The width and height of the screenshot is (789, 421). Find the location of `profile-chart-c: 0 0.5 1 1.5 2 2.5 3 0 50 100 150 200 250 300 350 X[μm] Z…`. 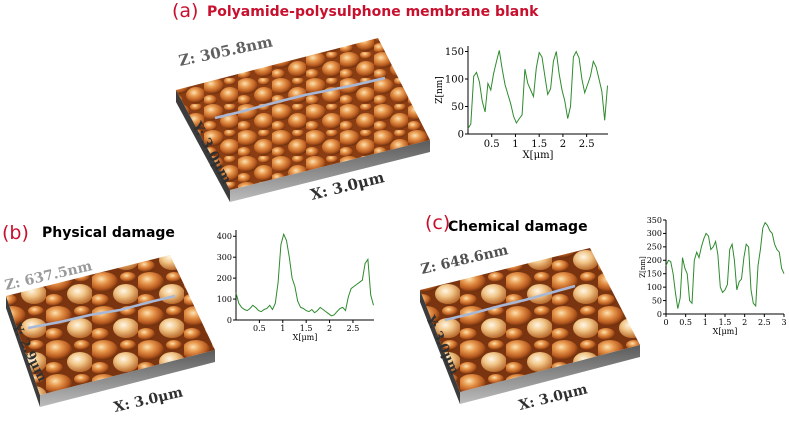

profile-chart-c: 0 0.5 1 1.5 2 2.5 3 0 50 100 150 200 250 300 350 X[μm] Z… is located at coordinates (712, 276).